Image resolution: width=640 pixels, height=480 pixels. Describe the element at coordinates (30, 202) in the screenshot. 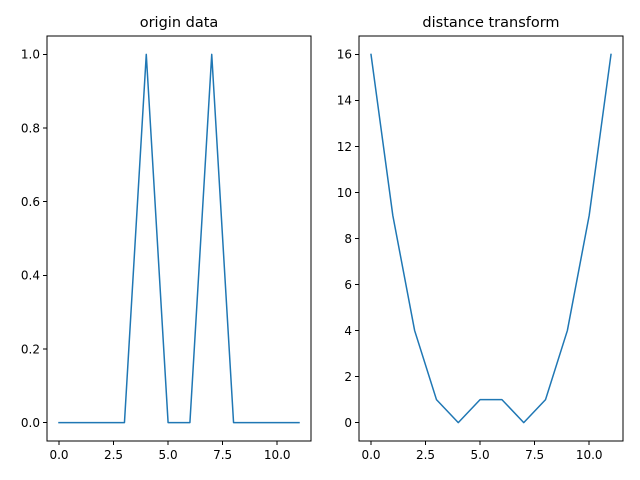

I see `y-tick-label: 0.6` at that location.